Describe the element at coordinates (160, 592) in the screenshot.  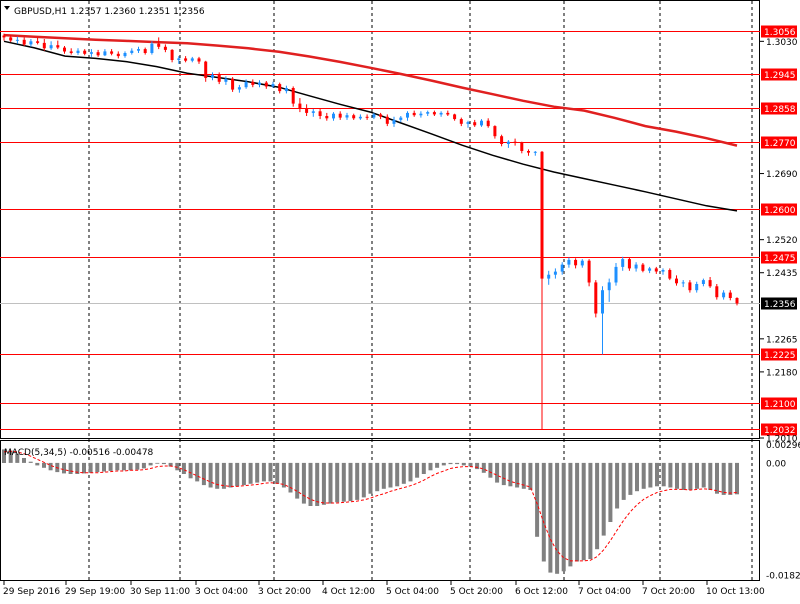
I see `x-tick-label: 30 Sep 11:00` at that location.